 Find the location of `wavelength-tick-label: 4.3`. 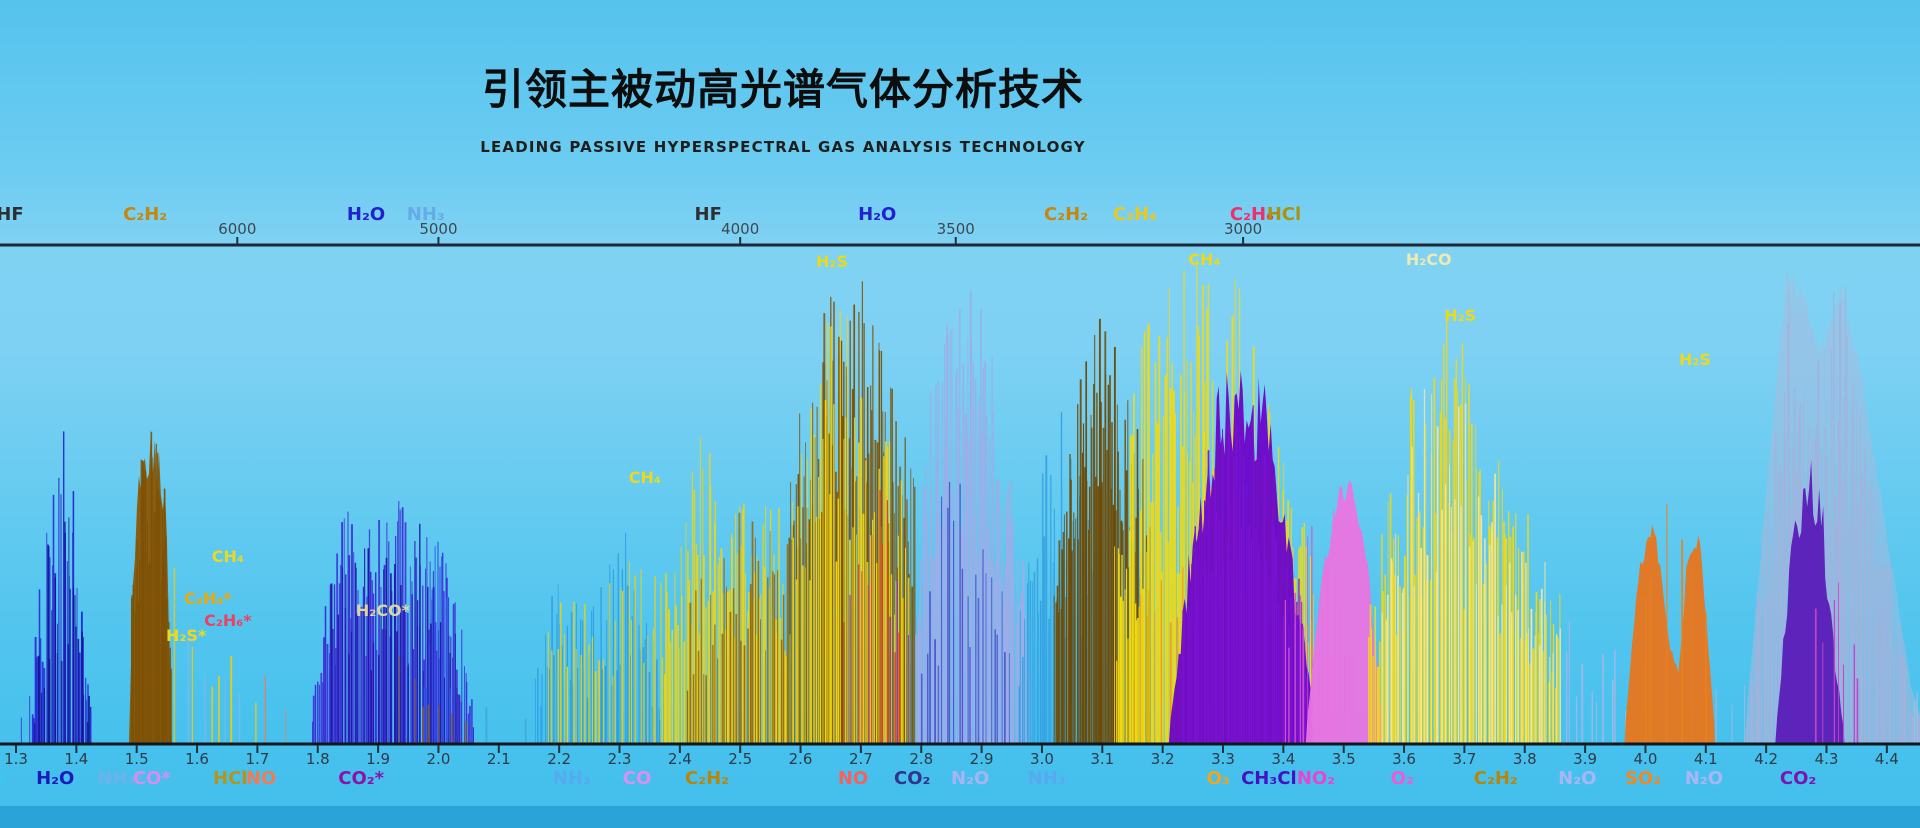

wavelength-tick-label: 4.3 is located at coordinates (1826, 759).